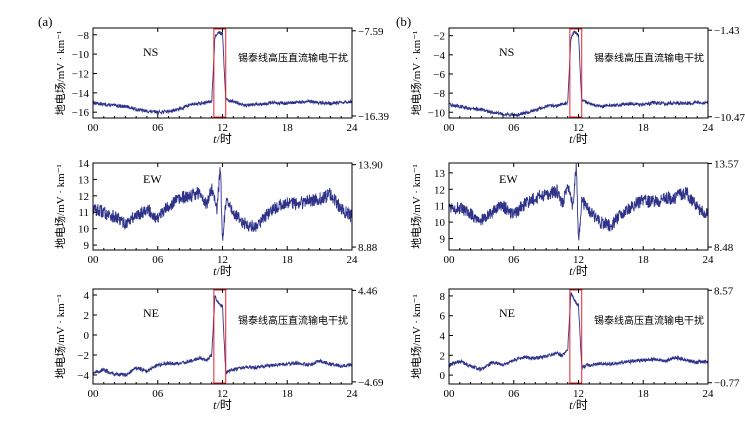 Image resolution: width=745 pixels, height=429 pixels. Describe the element at coordinates (506, 52) in the screenshot. I see `component-label: NS` at that location.